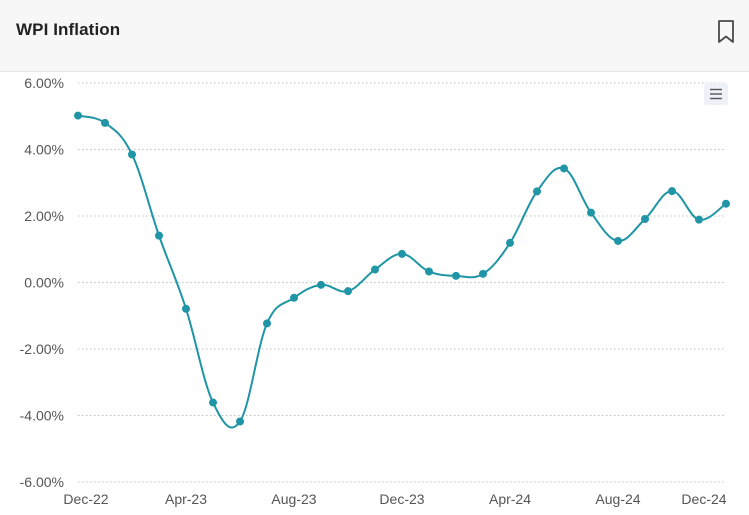 The width and height of the screenshot is (749, 515). I want to click on y-tick-label: 2.00%, so click(44, 216).